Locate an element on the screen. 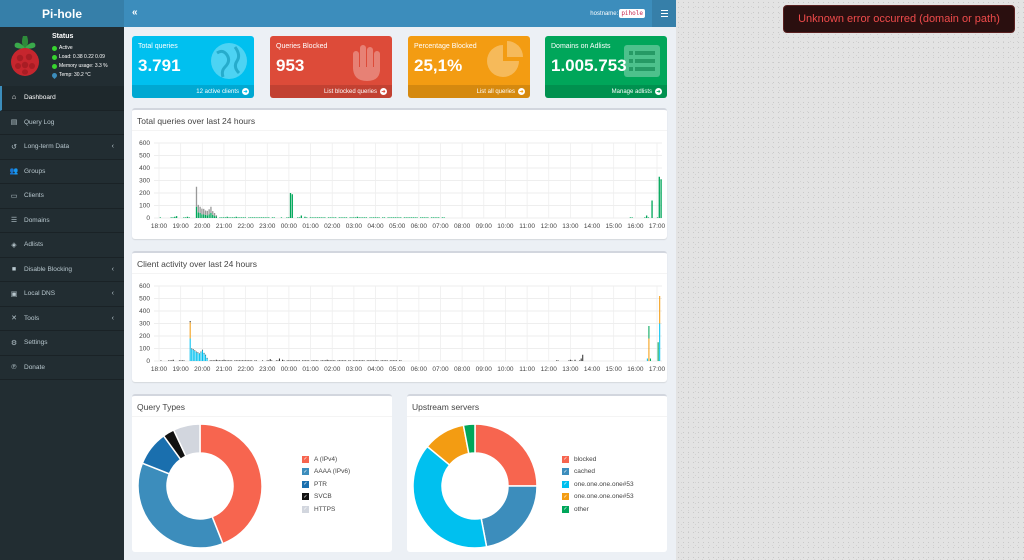  pie-slice-aaaa-ipv6- is located at coordinates (180, 505).